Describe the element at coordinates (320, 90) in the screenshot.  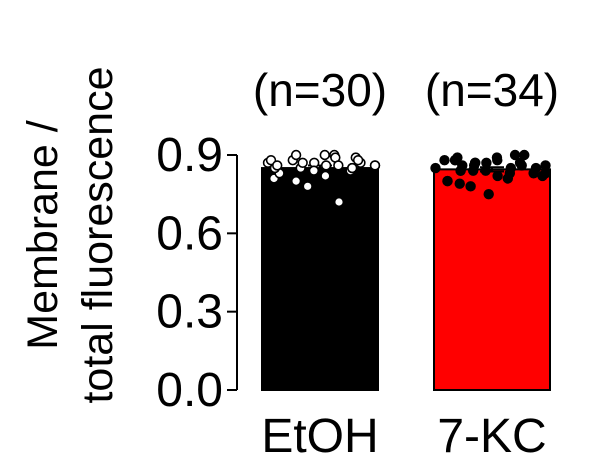
I see `sample-count-label-0: (n=30)` at that location.